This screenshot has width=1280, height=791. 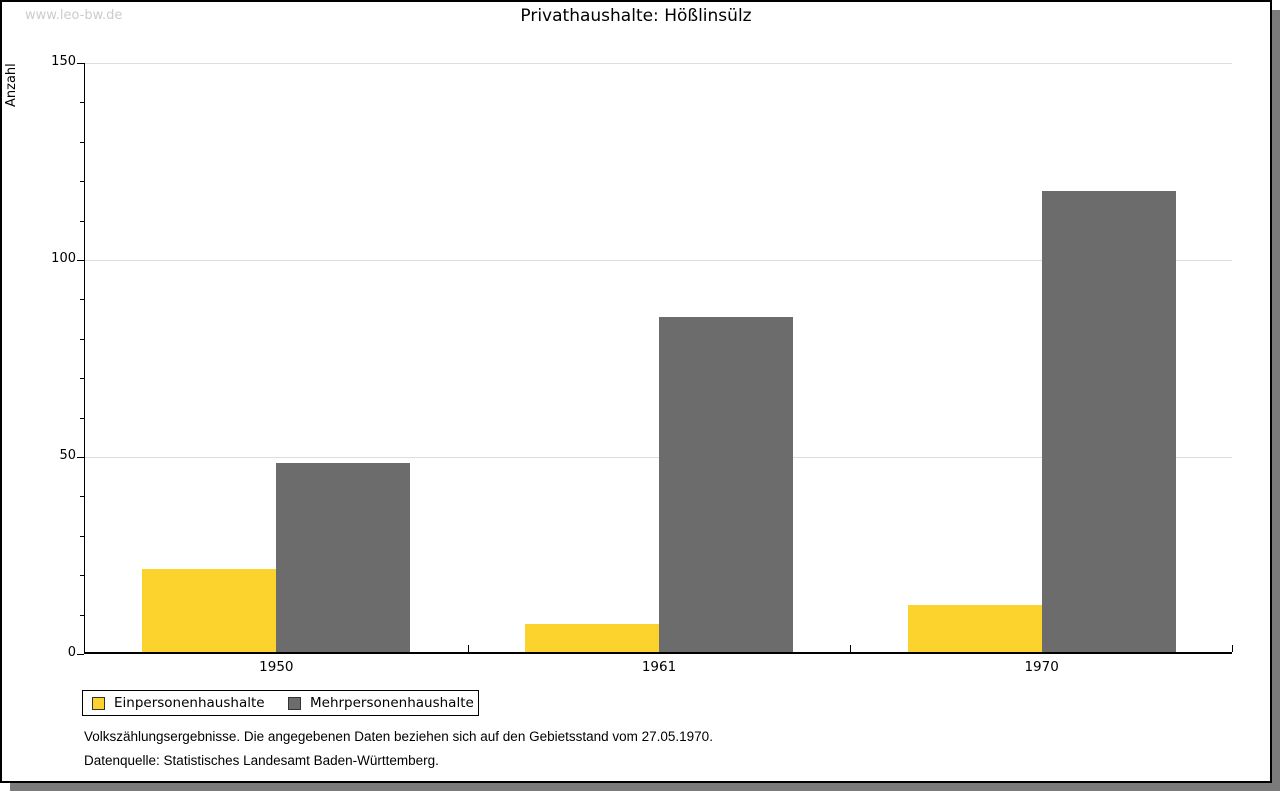 What do you see at coordinates (343, 557) in the screenshot?
I see `bar-mehrpersonenhaushalte-1950` at bounding box center [343, 557].